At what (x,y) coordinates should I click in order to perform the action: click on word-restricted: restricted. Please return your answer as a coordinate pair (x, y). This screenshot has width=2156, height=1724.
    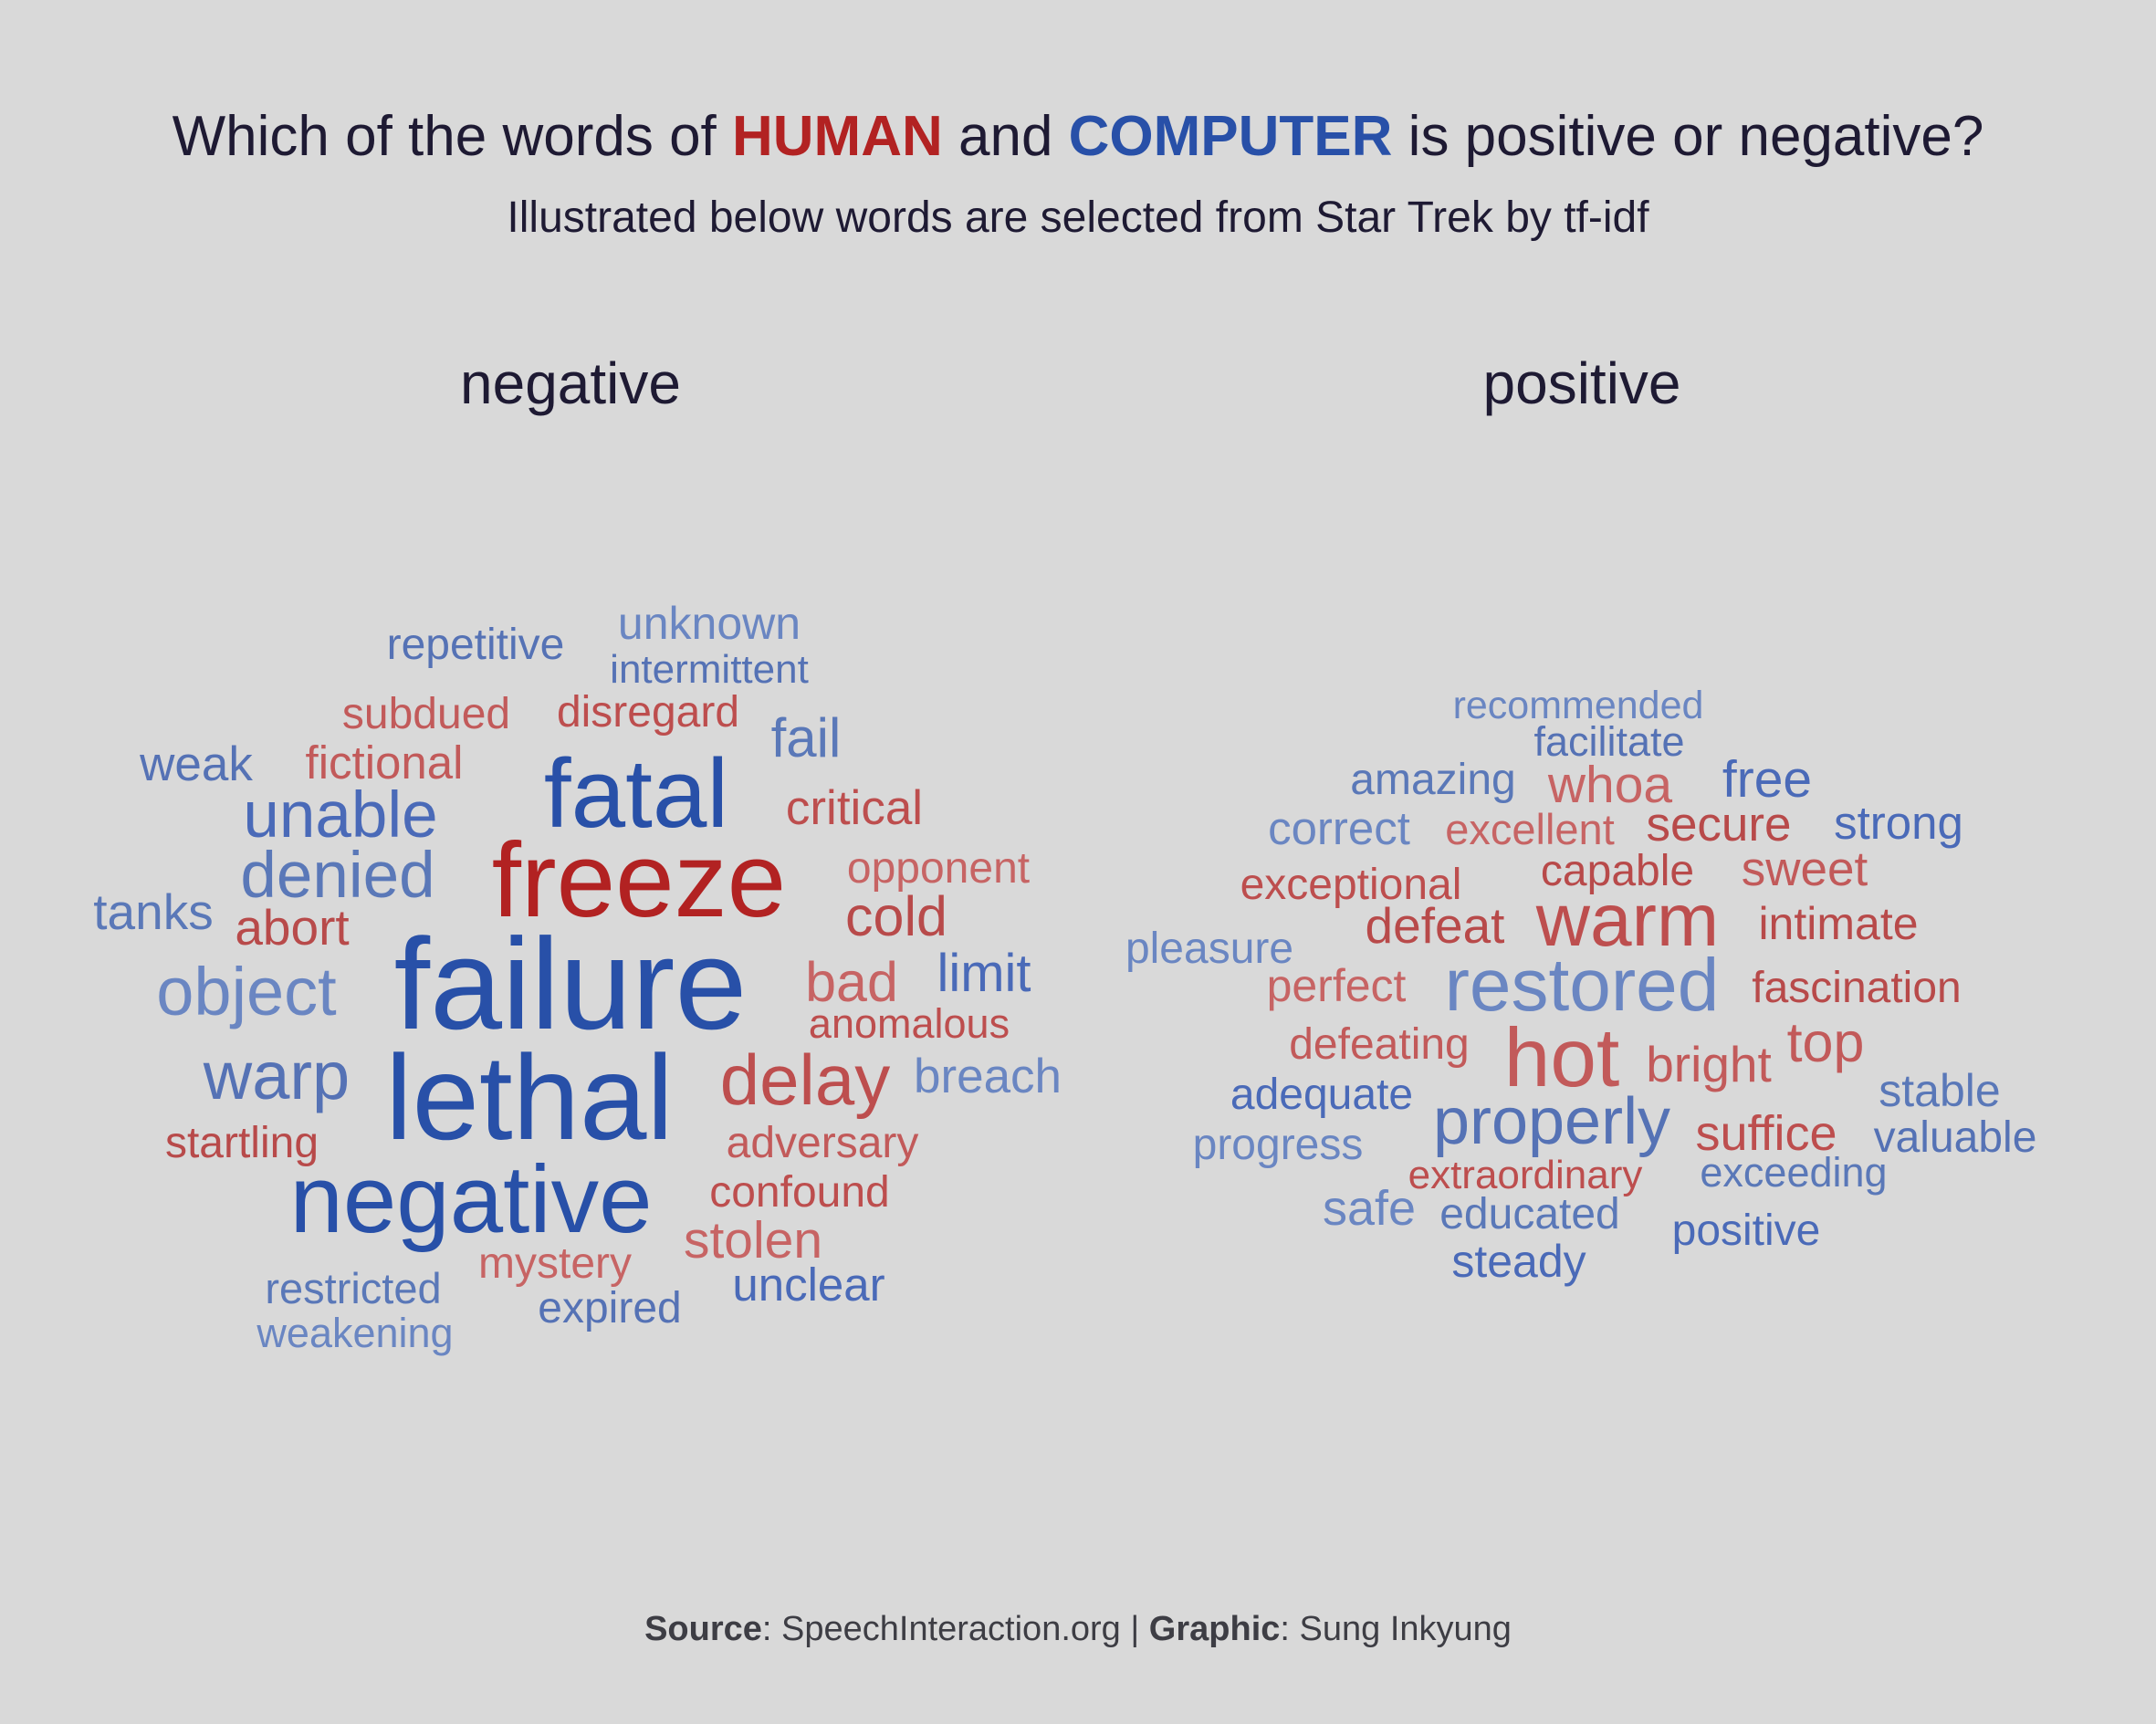
    Looking at the image, I should click on (353, 1288).